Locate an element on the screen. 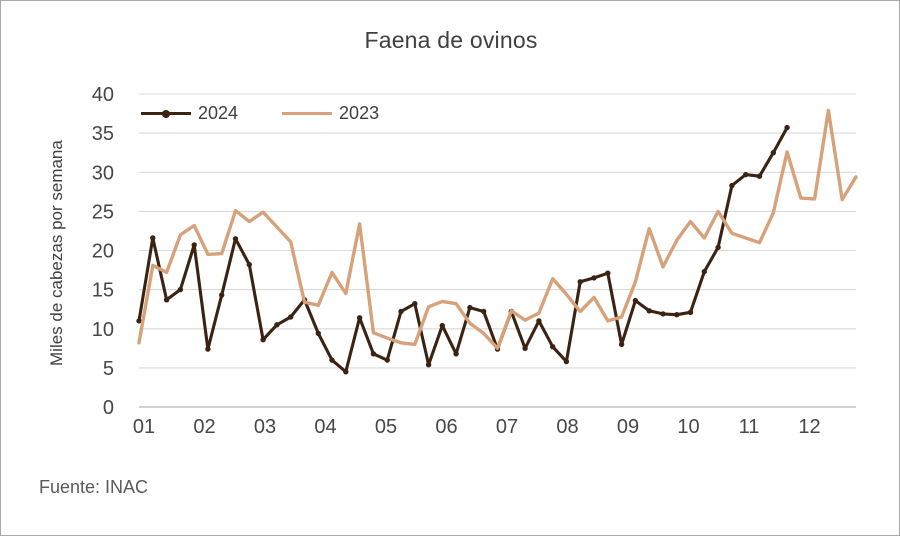  y-tick-label: 30 is located at coordinates (103, 173).